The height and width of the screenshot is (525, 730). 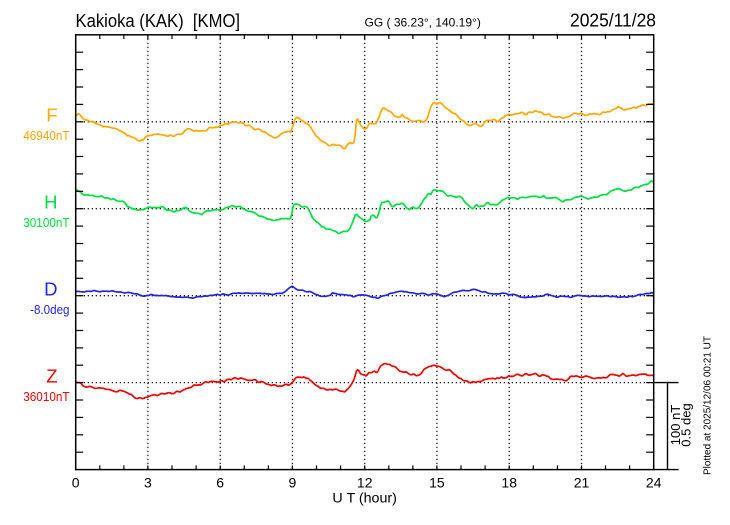 I want to click on svg-text: GG ( 36.23°, 140.19°), so click(x=423, y=22).